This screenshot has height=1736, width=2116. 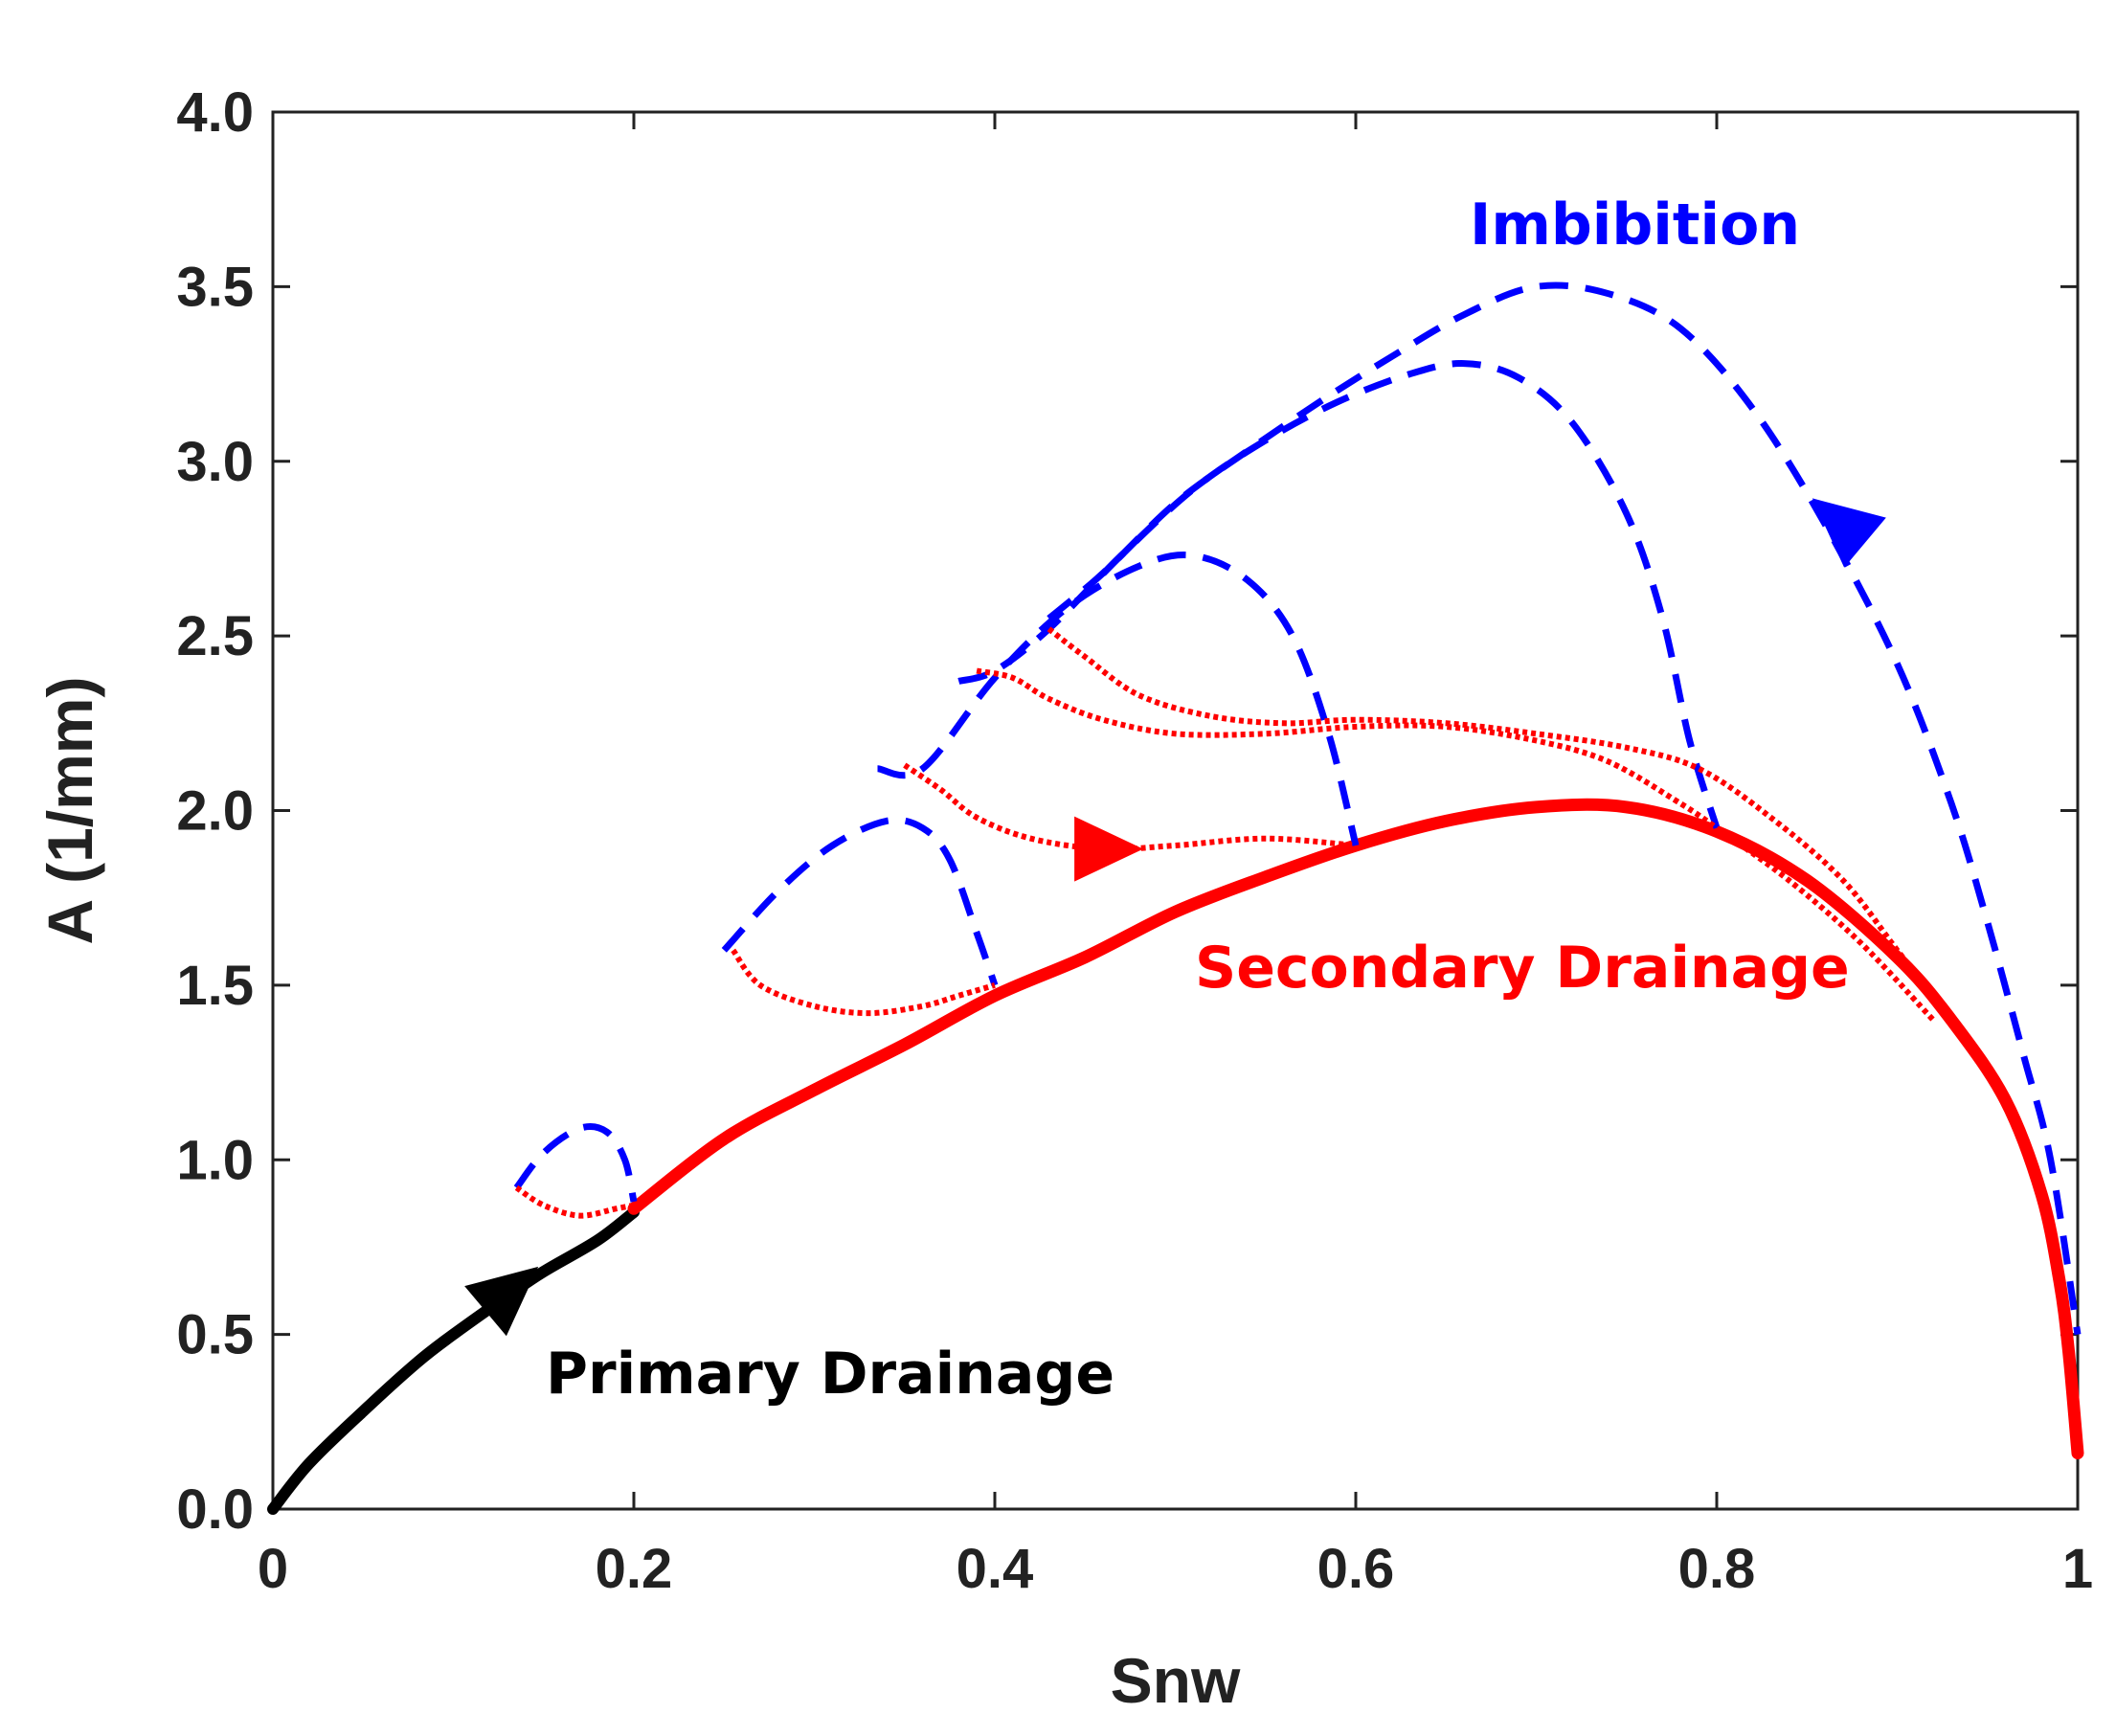 I want to click on x-tick-labels: 0 0.2 0.4 0.6 0.8 1, so click(x=1176, y=1569).